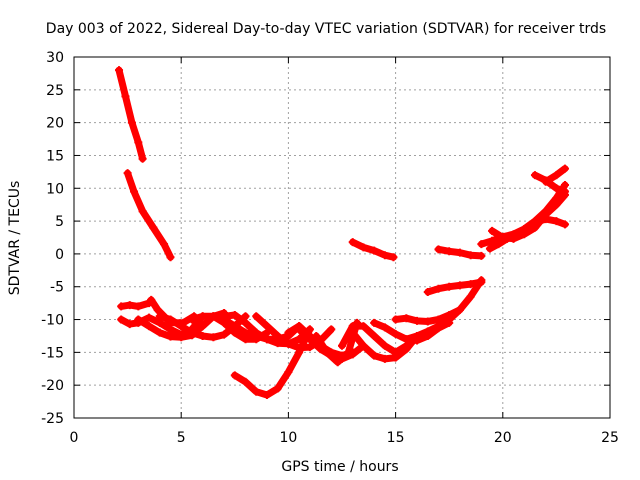 Image resolution: width=640 pixels, height=480 pixels. I want to click on y-tick-label: 10, so click(55, 189).